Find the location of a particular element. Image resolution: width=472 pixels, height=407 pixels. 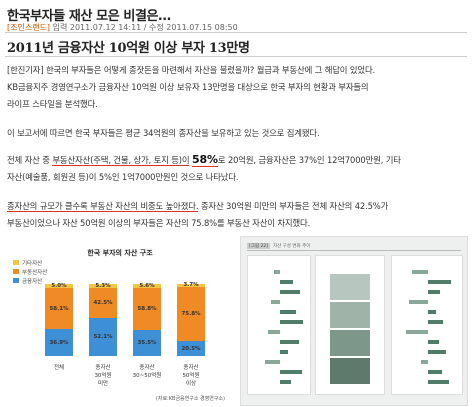

category-label: 종자산 30억원 미만 is located at coordinates (103, 376).